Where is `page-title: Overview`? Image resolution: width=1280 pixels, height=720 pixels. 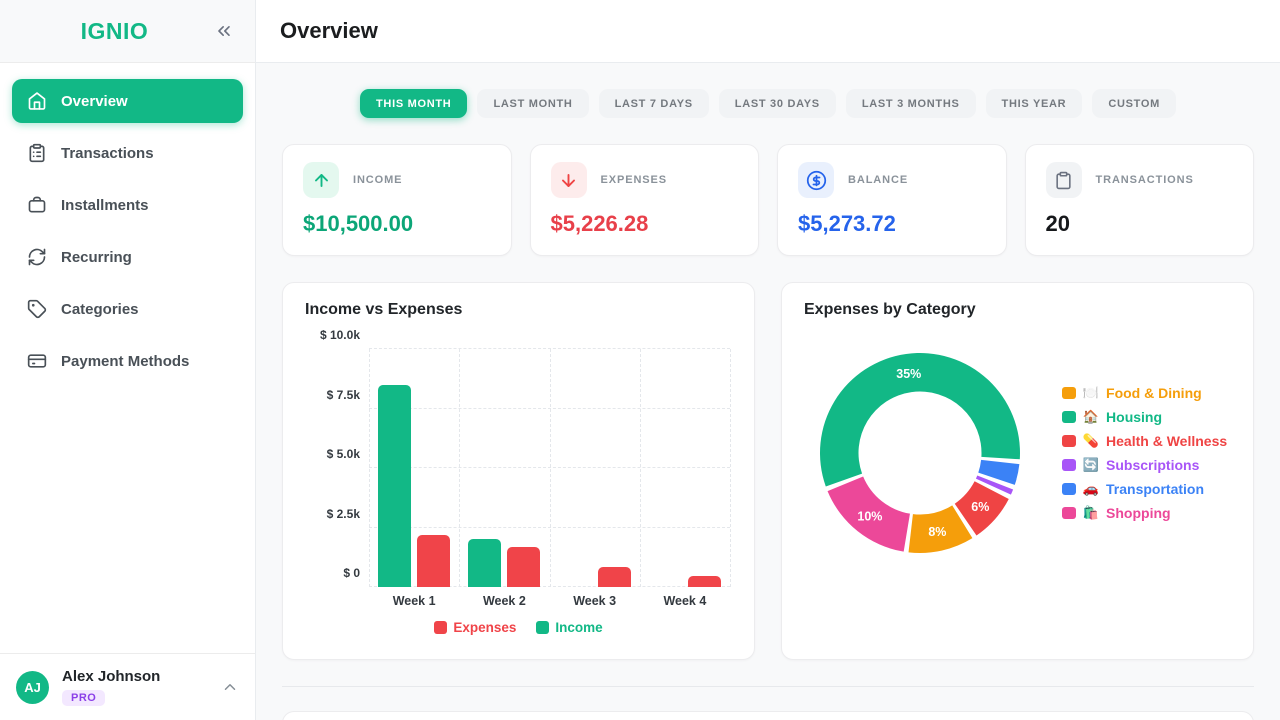
page-title: Overview is located at coordinates (329, 30).